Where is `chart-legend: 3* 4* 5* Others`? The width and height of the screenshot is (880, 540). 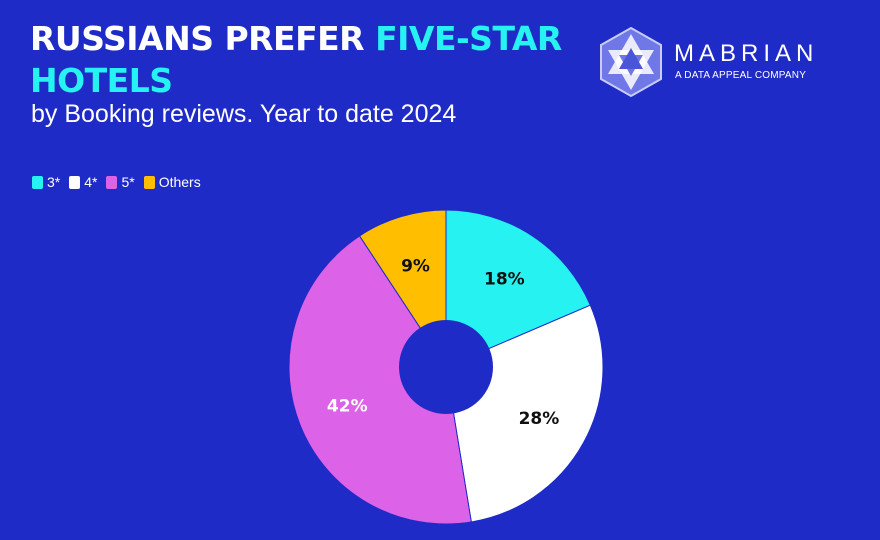
chart-legend: 3* 4* 5* Others is located at coordinates (116, 182).